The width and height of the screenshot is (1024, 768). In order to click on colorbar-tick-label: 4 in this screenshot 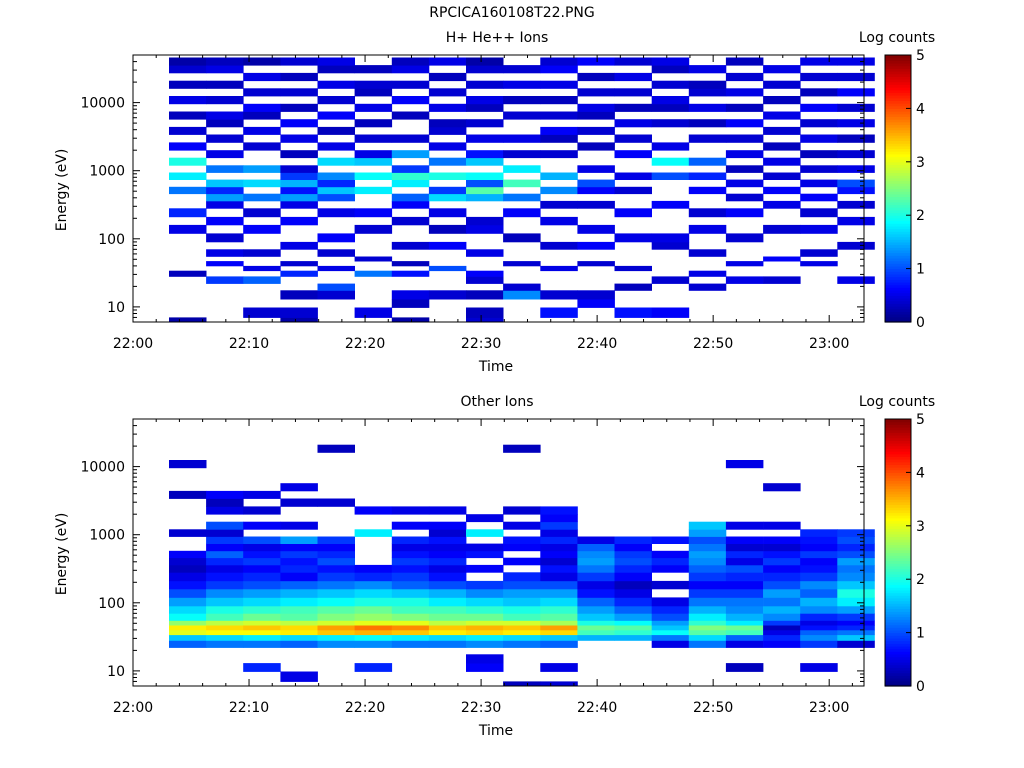, I will do `click(920, 473)`.